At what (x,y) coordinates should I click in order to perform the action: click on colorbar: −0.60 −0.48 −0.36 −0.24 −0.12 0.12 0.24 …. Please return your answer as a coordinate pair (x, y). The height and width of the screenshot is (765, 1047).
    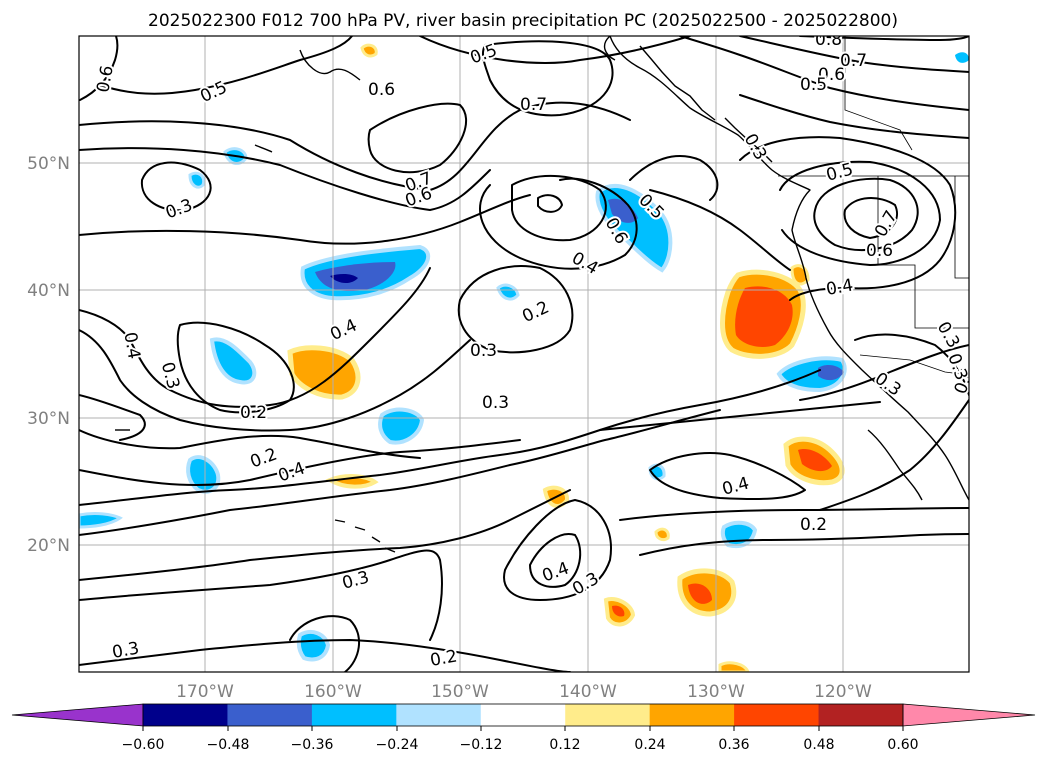
    Looking at the image, I should click on (523, 728).